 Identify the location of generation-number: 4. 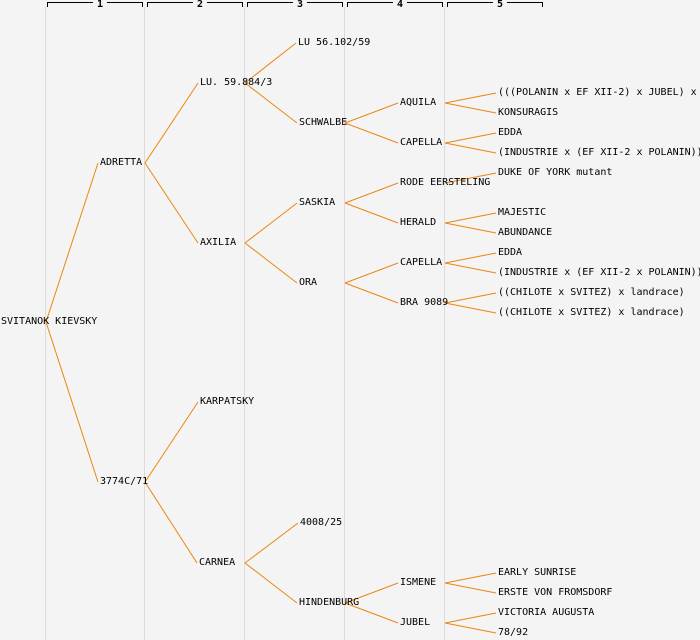
(400, 5).